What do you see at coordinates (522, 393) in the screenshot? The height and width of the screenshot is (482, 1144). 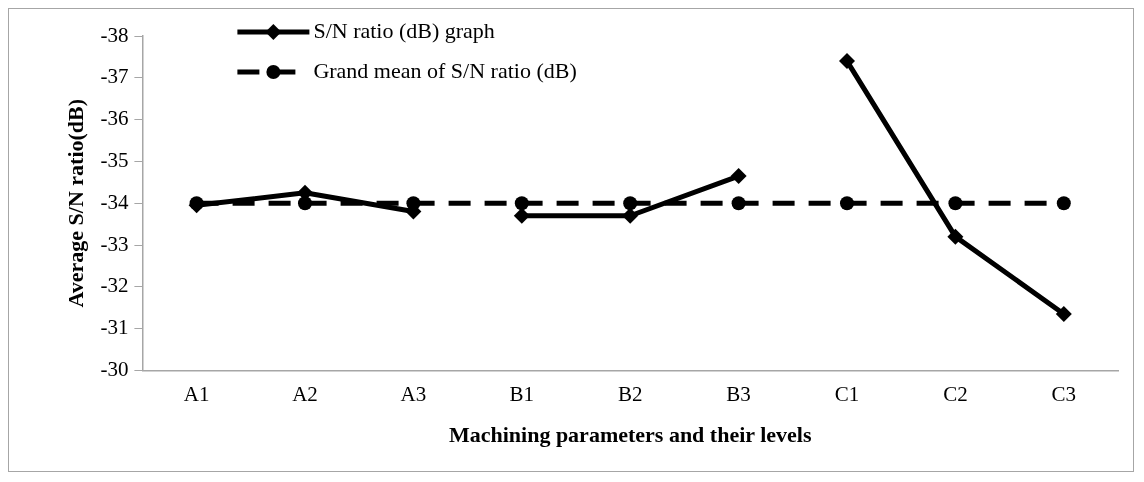 I see `x-tick-label: B1` at bounding box center [522, 393].